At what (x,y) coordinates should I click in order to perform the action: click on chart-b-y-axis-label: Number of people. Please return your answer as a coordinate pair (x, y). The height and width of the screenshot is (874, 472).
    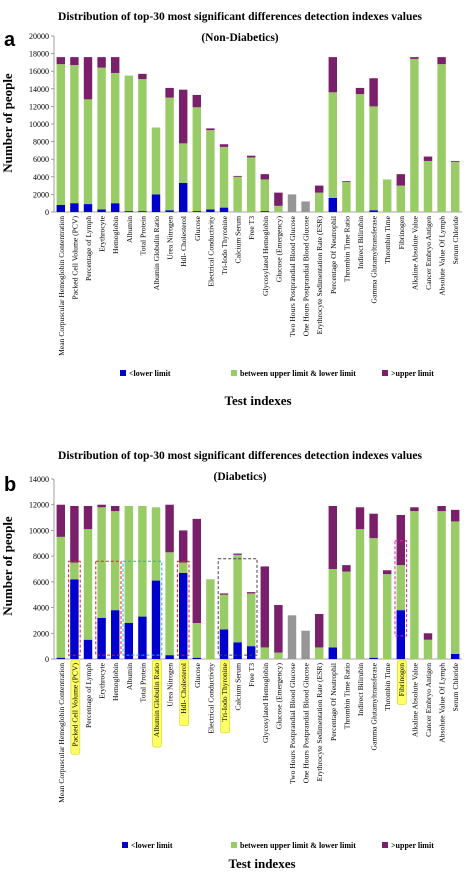
    Looking at the image, I should click on (7, 566).